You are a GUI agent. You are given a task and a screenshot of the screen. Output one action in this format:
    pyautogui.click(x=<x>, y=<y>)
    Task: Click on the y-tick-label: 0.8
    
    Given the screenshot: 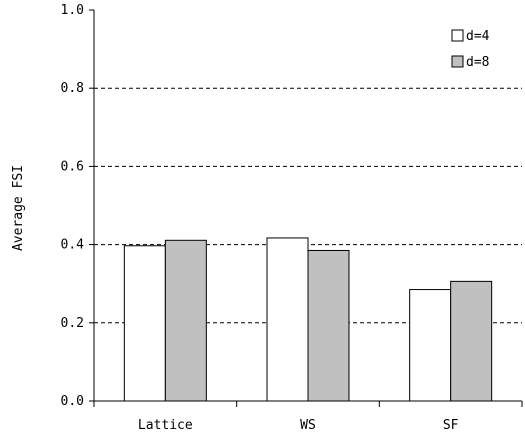 What is the action you would take?
    pyautogui.click(x=72, y=88)
    